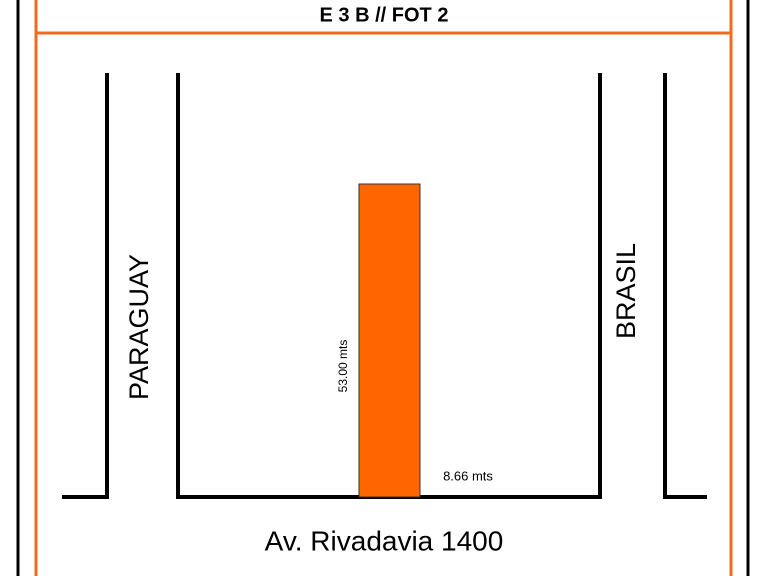 The height and width of the screenshot is (576, 768). What do you see at coordinates (626, 291) in the screenshot?
I see `street-right: BRASIL` at bounding box center [626, 291].